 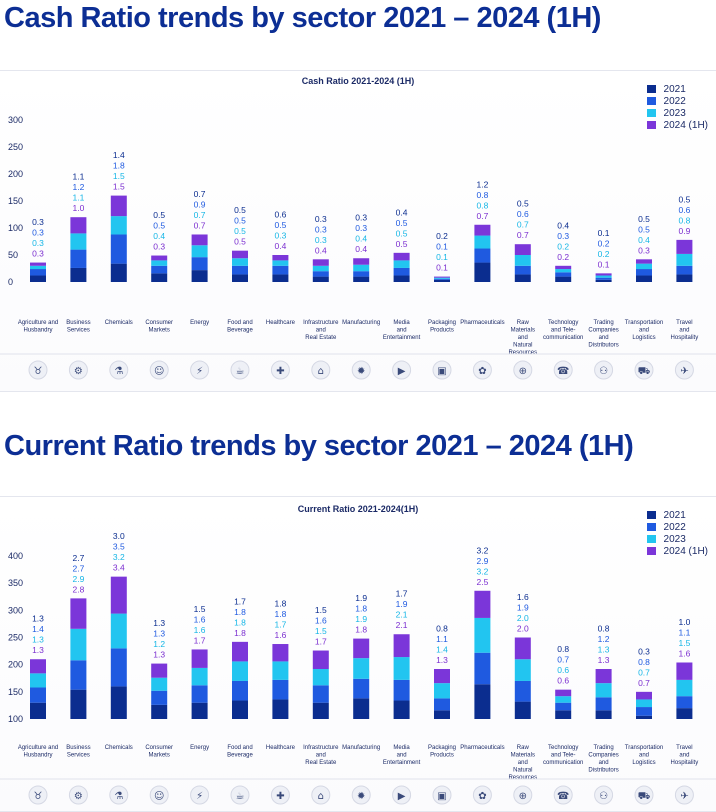 I want to click on data-label: 1.9, so click(x=523, y=608).